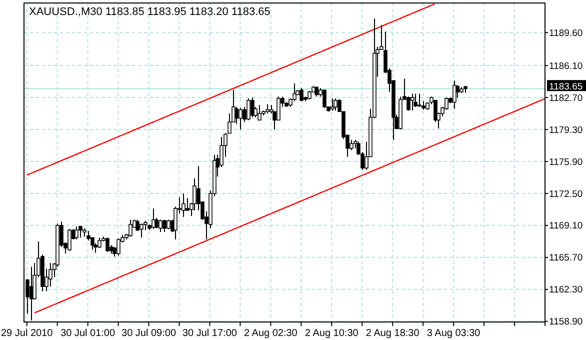 This screenshot has width=586, height=340. What do you see at coordinates (566, 86) in the screenshot?
I see `ref-line-label: 1183.65` at bounding box center [566, 86].